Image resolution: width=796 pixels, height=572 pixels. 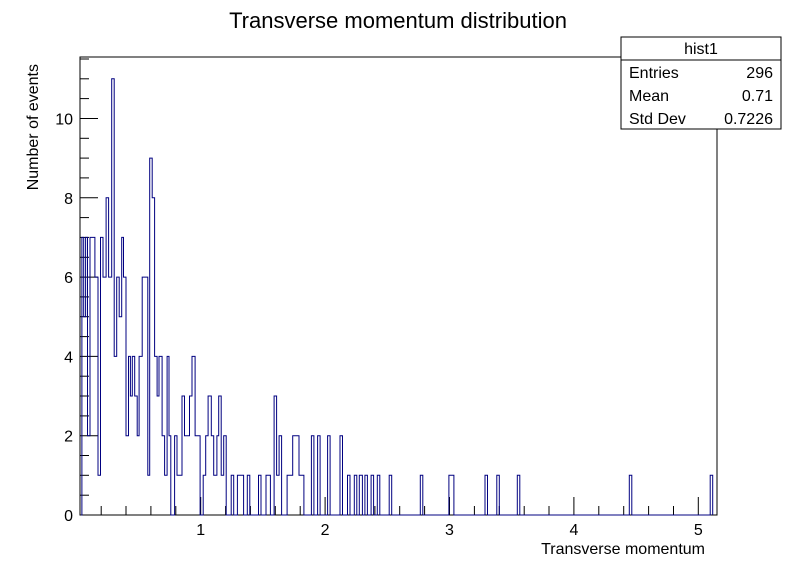 I want to click on x-tick-label: 2, so click(x=325, y=530).